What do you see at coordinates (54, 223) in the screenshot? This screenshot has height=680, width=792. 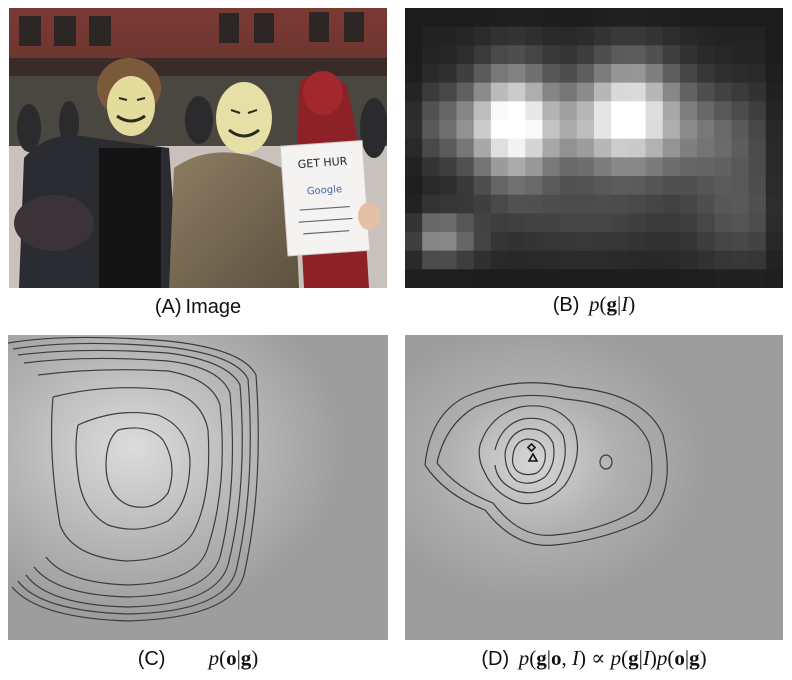 I see `held-coat` at bounding box center [54, 223].